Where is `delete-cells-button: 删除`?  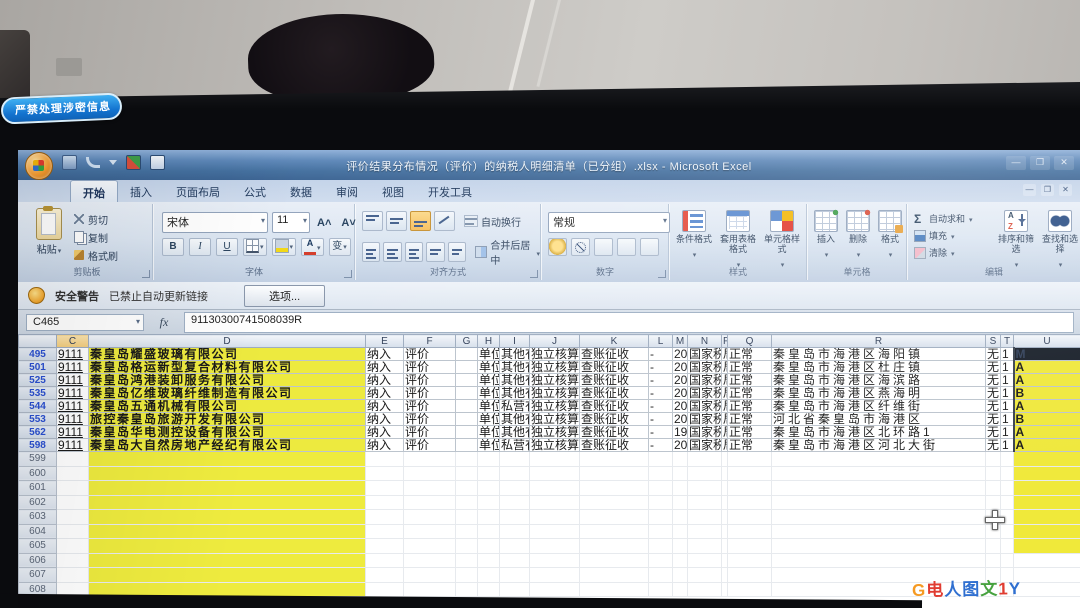
delete-cells-button: 删除 is located at coordinates (858, 235).